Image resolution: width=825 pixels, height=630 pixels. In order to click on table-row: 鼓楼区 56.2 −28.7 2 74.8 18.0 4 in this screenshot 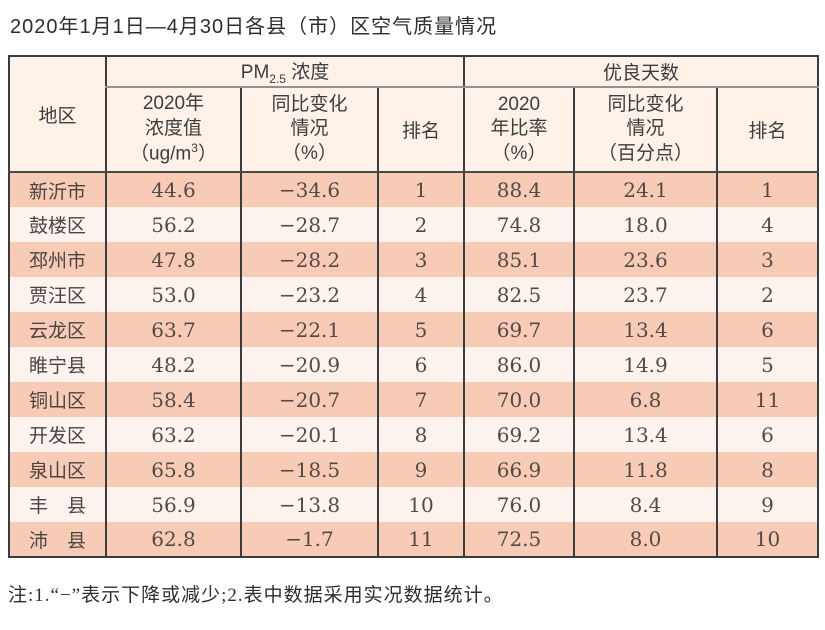, I will do `click(413, 224)`.